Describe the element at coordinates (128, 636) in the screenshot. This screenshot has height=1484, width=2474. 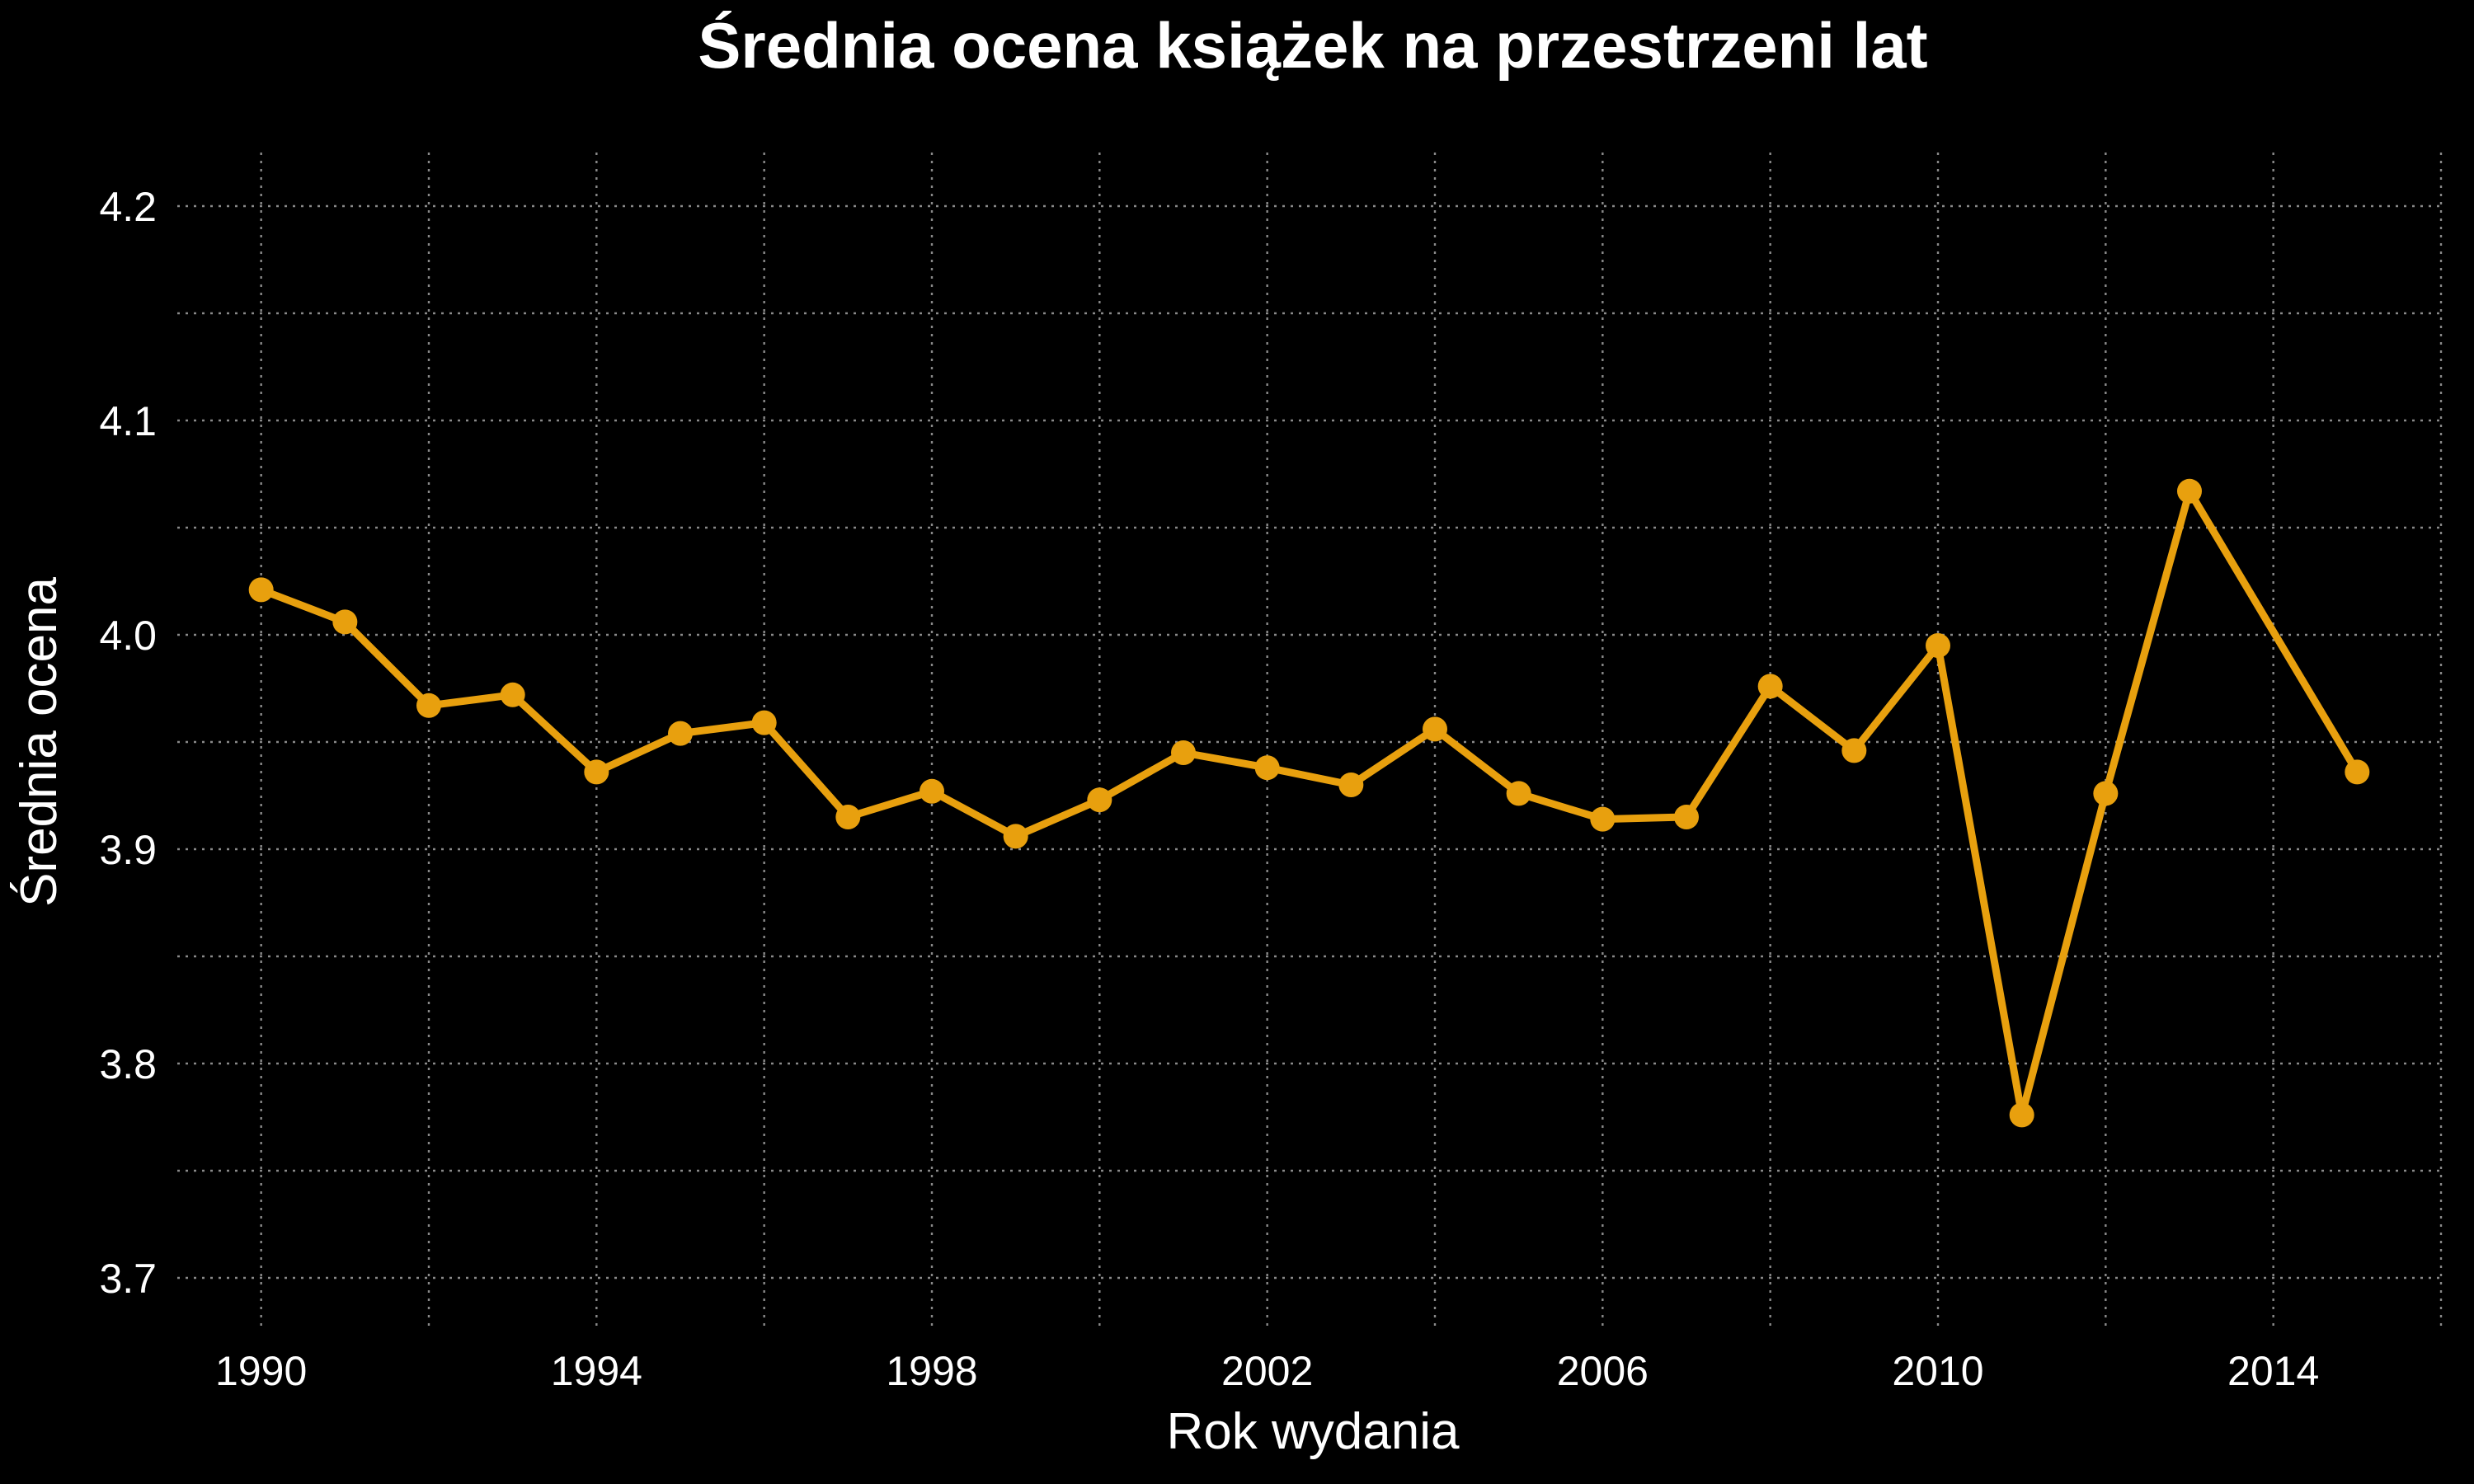
I see `y-tick-label: 4.0` at that location.